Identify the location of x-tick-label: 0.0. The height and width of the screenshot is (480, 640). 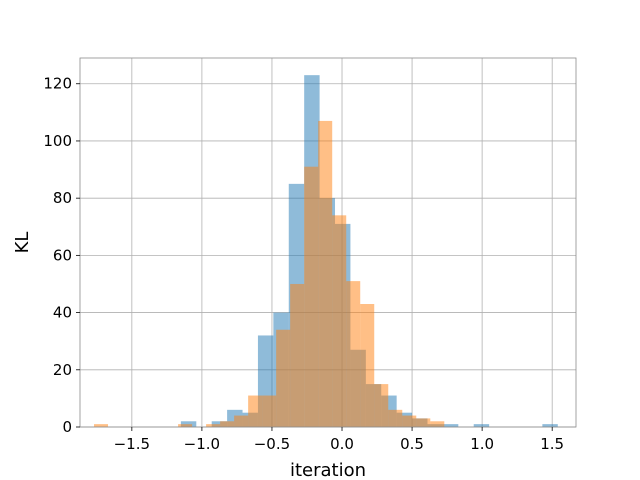
(342, 444).